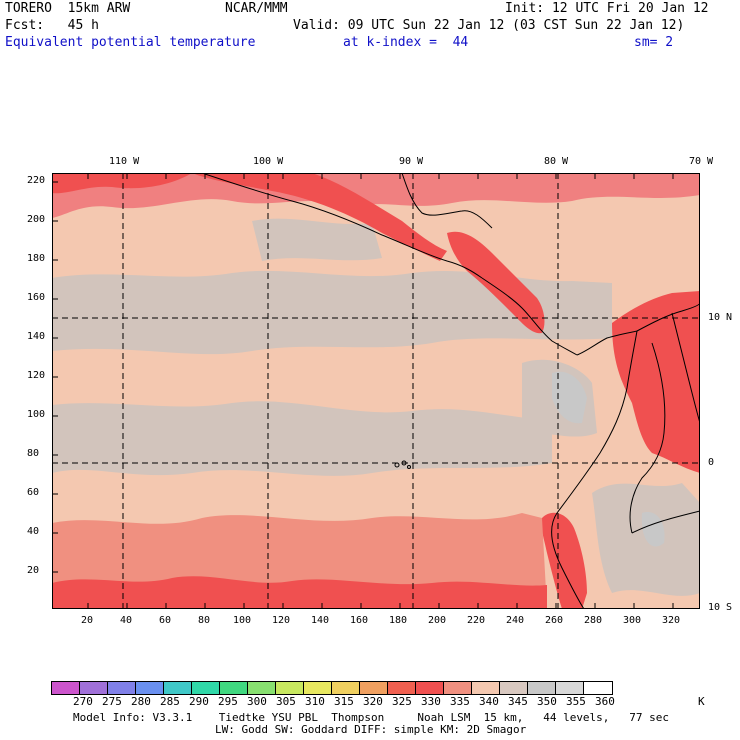 This screenshot has height=740, width=740. What do you see at coordinates (257, 701) in the screenshot?
I see `colorbar-tick-label: 300` at bounding box center [257, 701].